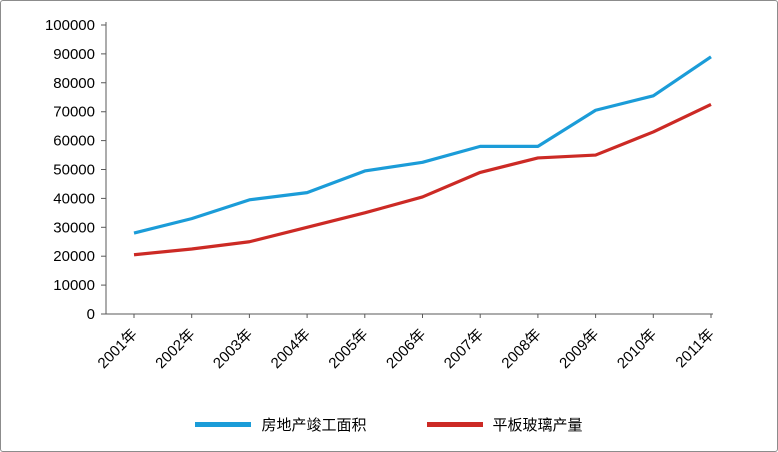  What do you see at coordinates (74, 256) in the screenshot?
I see `y-axis-label: 20000` at bounding box center [74, 256].